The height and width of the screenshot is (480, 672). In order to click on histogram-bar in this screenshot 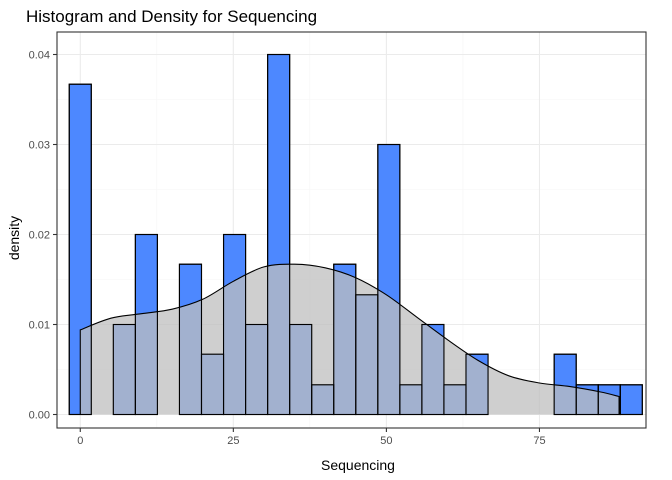, I will do `click(631, 400)`.